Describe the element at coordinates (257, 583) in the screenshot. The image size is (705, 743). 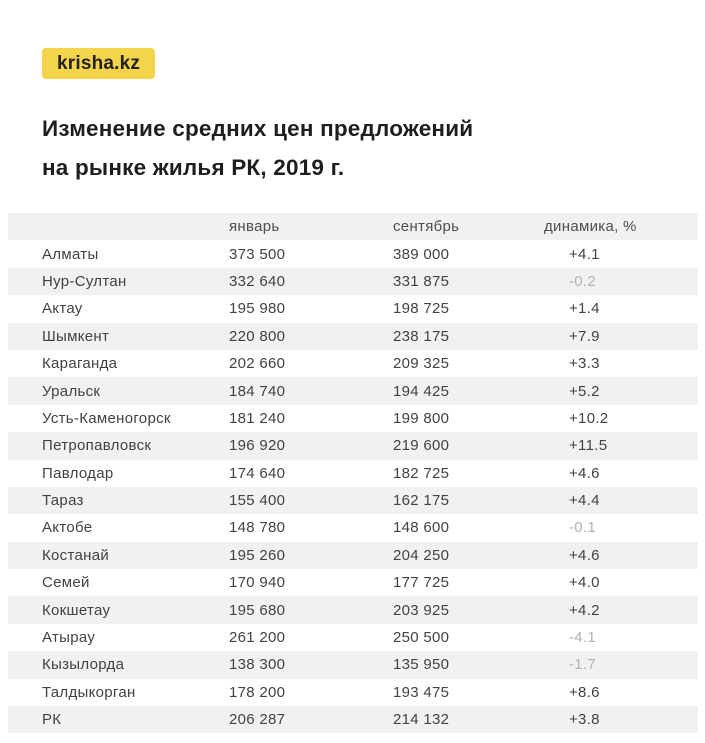
I see `january-price: 170 940` at that location.